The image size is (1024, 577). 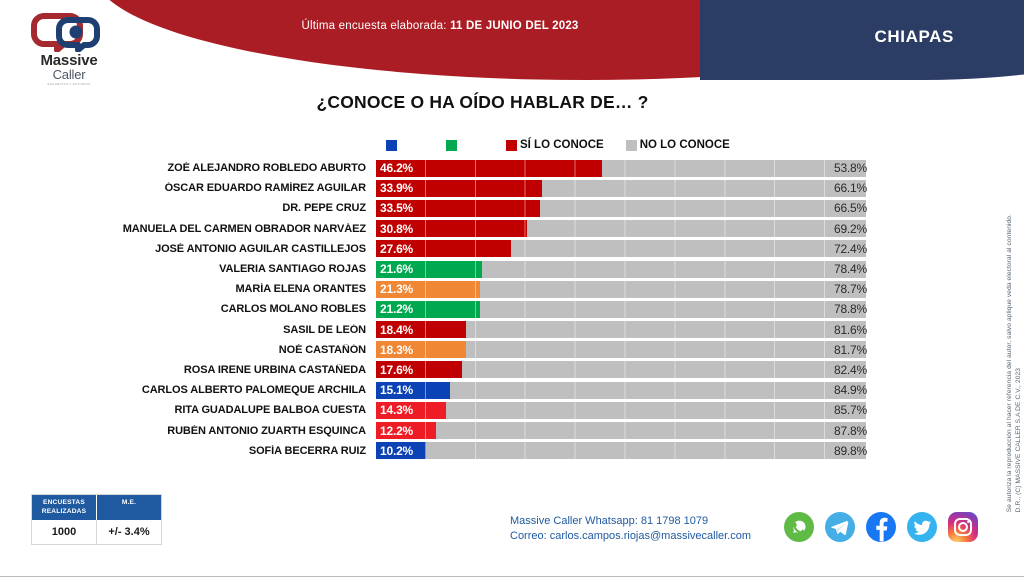 I want to click on social-links, so click(x=881, y=527).